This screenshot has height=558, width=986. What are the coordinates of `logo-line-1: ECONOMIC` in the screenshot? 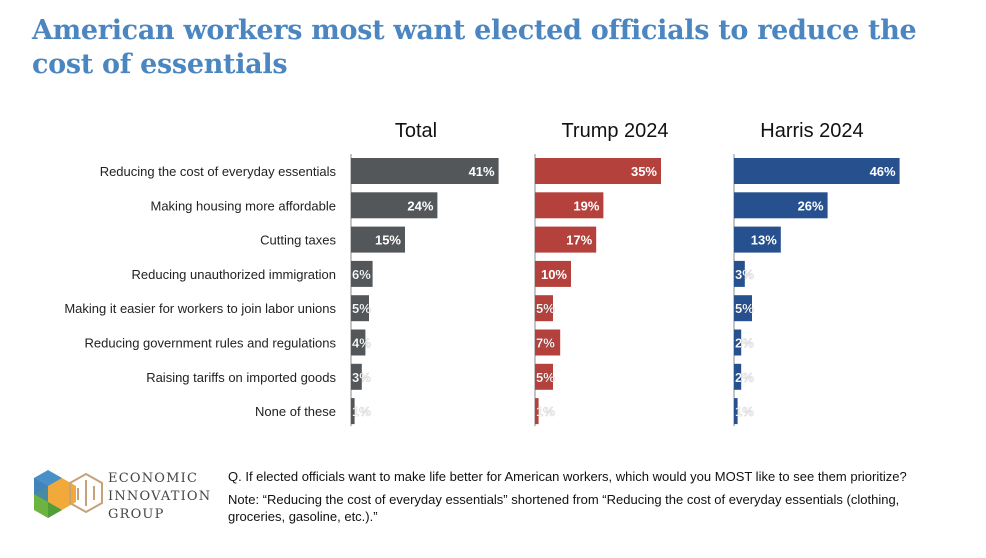 It's located at (153, 478).